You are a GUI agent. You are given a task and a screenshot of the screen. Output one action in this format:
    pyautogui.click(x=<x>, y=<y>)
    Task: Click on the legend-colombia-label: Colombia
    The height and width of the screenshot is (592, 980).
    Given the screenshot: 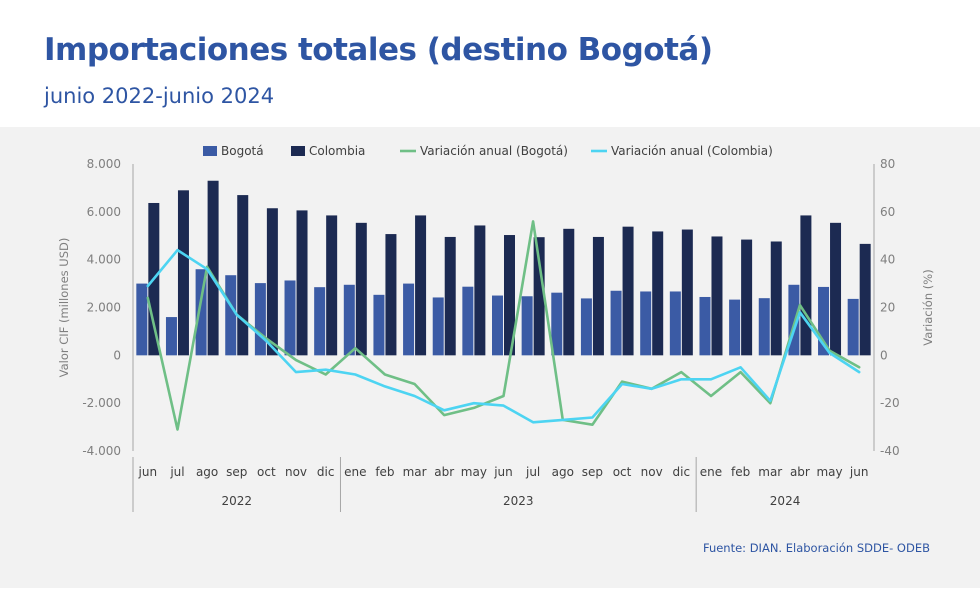 What is the action you would take?
    pyautogui.click(x=337, y=151)
    